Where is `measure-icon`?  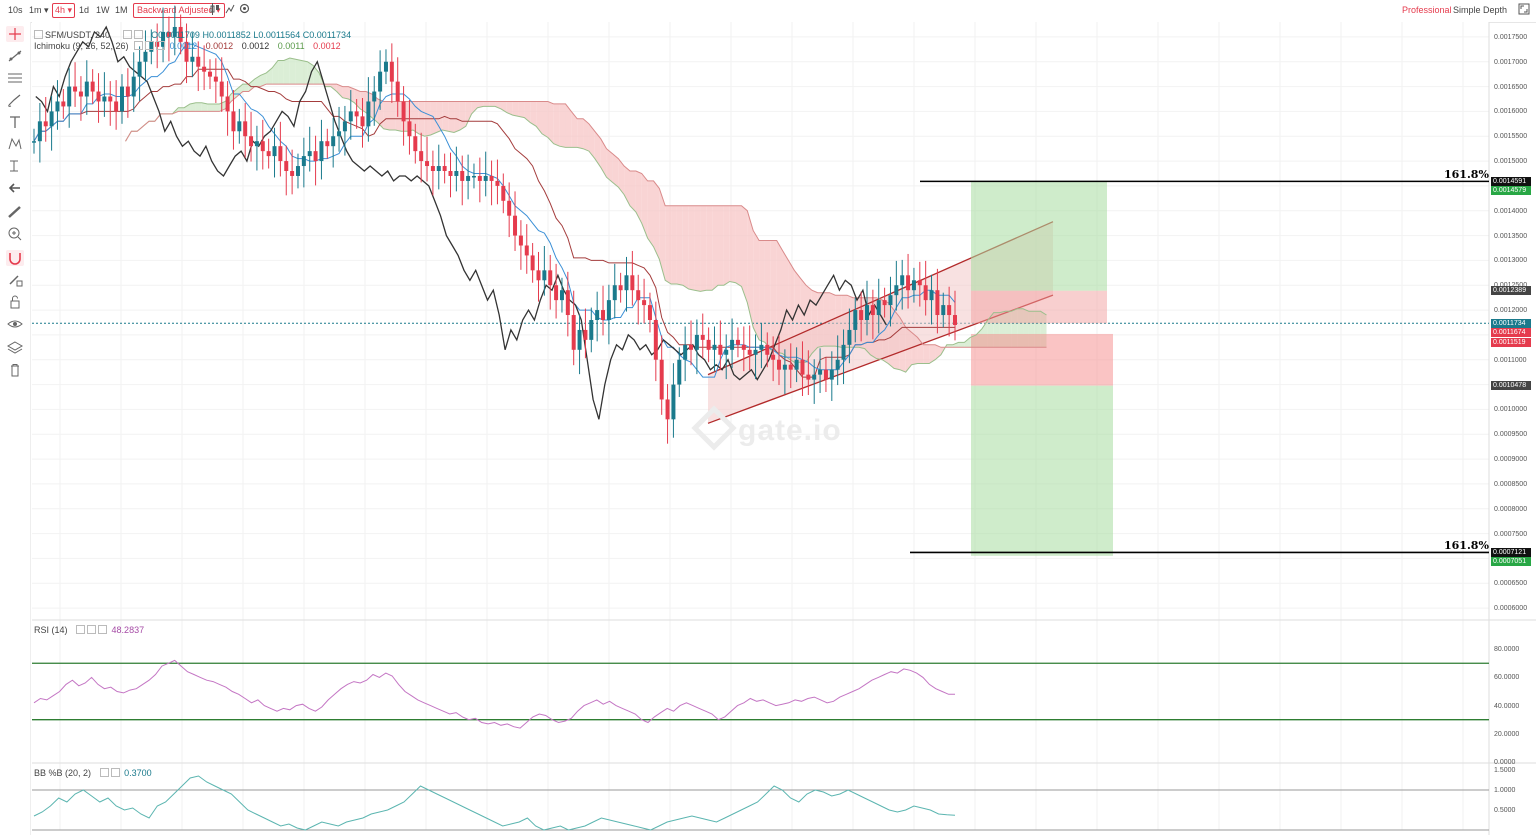 measure-icon is located at coordinates (15, 166).